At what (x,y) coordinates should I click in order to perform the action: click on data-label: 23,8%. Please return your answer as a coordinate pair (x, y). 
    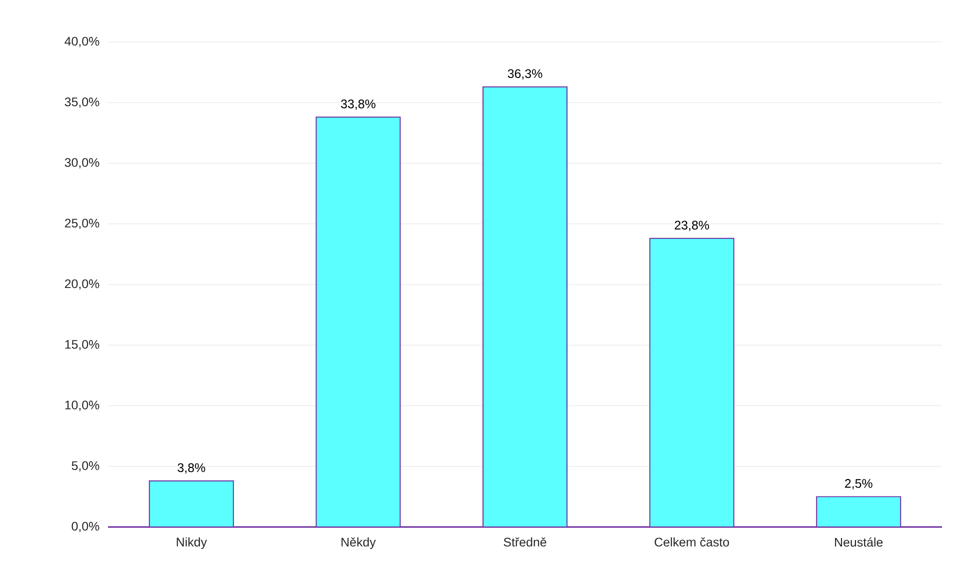
    Looking at the image, I should click on (692, 226).